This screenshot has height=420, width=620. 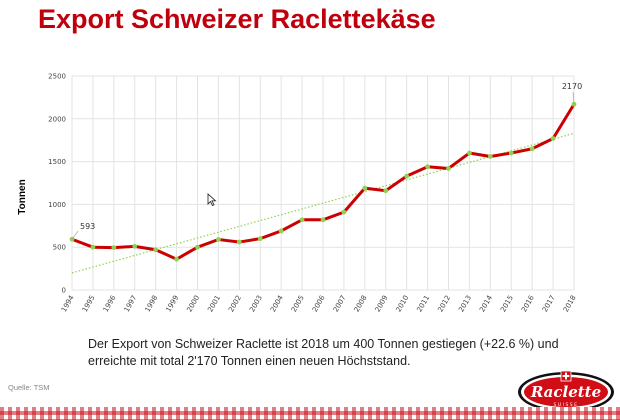 What do you see at coordinates (361, 303) in the screenshot?
I see `x-tick-label: 2008` at bounding box center [361, 303].